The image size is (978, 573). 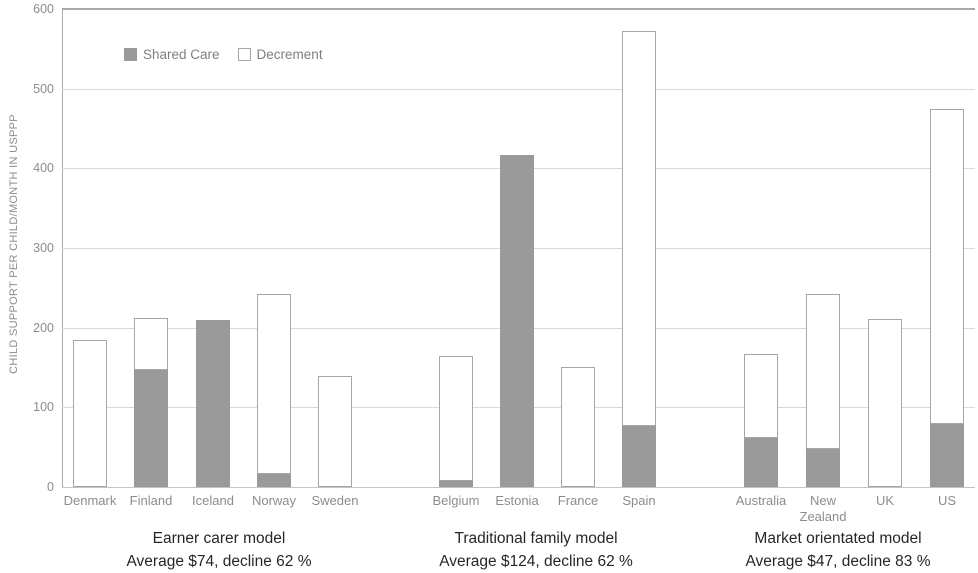 What do you see at coordinates (43, 168) in the screenshot?
I see `y-tick-label-400: 400` at bounding box center [43, 168].